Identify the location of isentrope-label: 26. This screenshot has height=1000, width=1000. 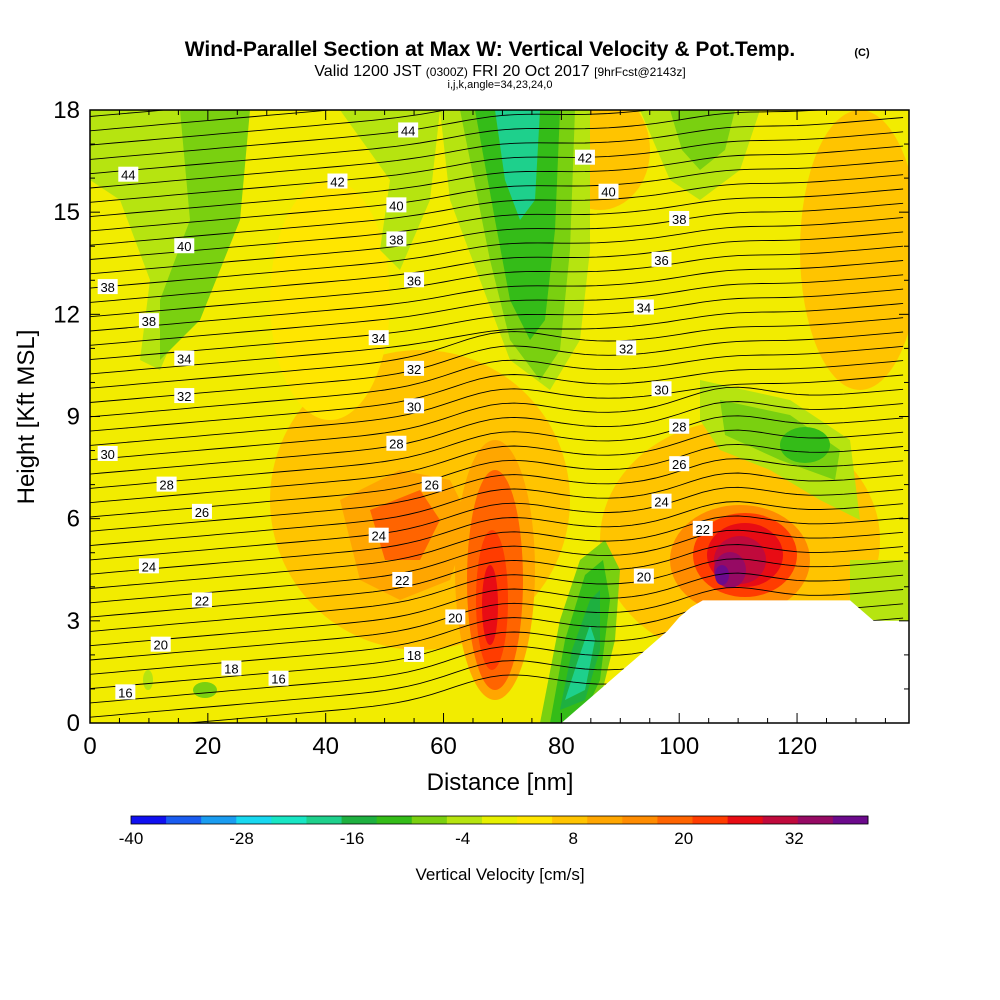
(679, 464).